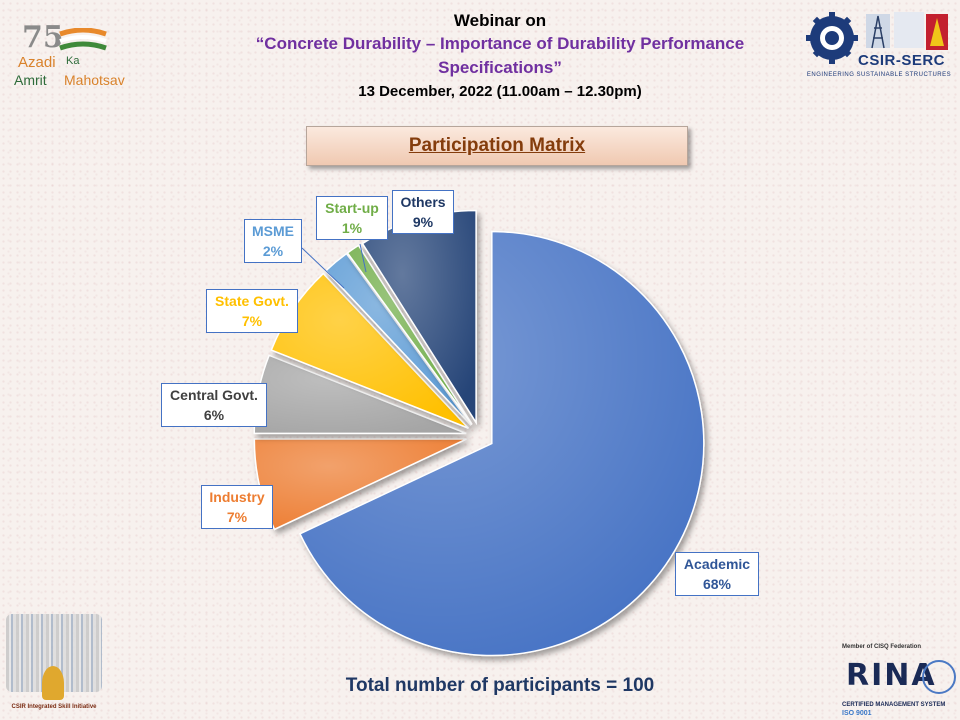 This screenshot has width=960, height=720. Describe the element at coordinates (500, 91) in the screenshot. I see `webinar-date: 13 December, 2022 (11.00am – 12.30pm)` at that location.